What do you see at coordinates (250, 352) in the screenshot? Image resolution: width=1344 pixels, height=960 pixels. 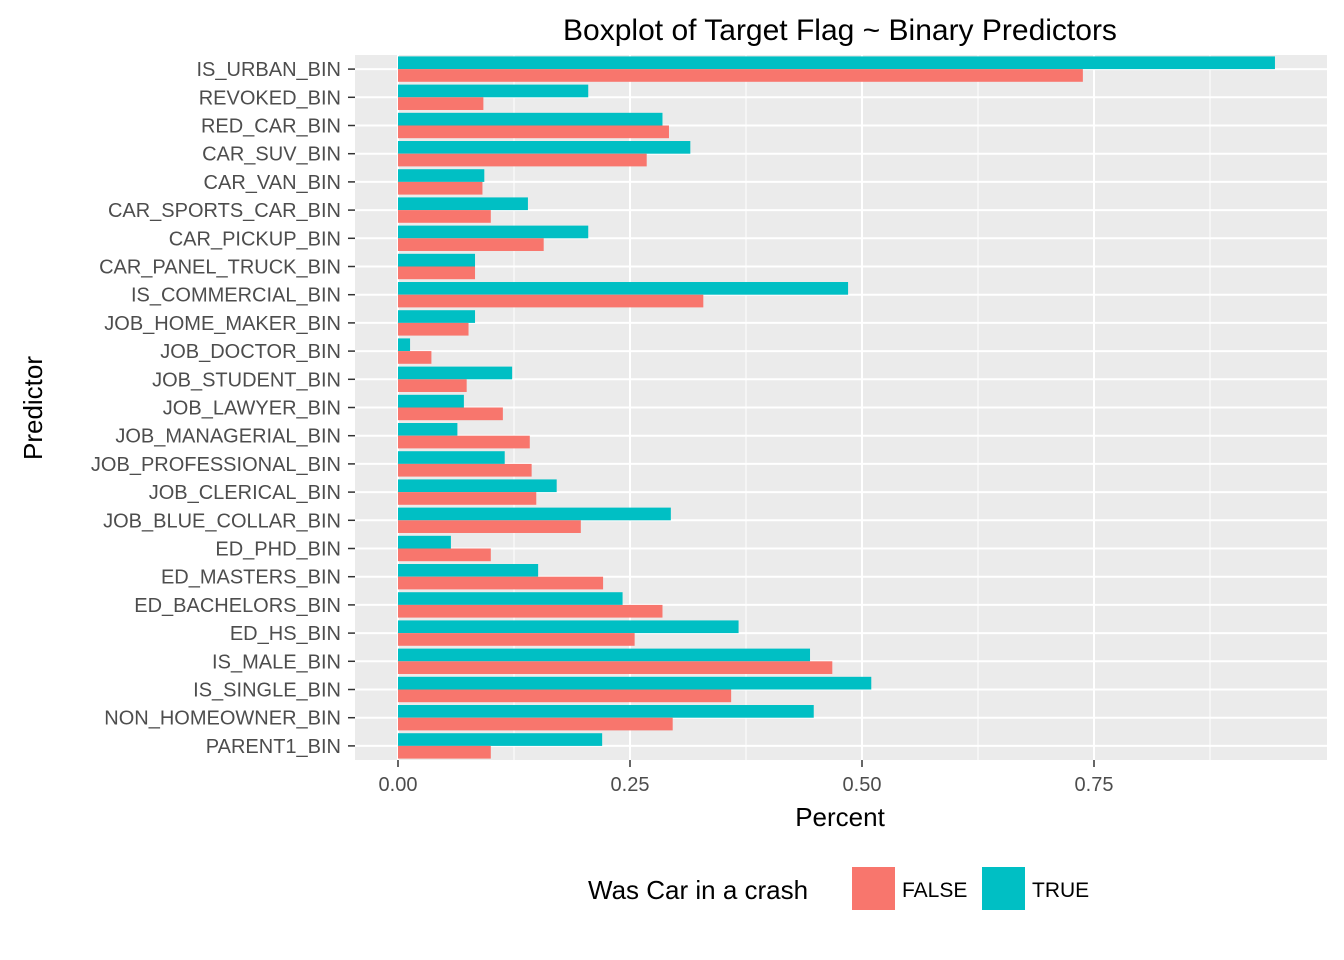 I see `y-tick-label: JOB_DOCTOR_BIN` at bounding box center [250, 352].